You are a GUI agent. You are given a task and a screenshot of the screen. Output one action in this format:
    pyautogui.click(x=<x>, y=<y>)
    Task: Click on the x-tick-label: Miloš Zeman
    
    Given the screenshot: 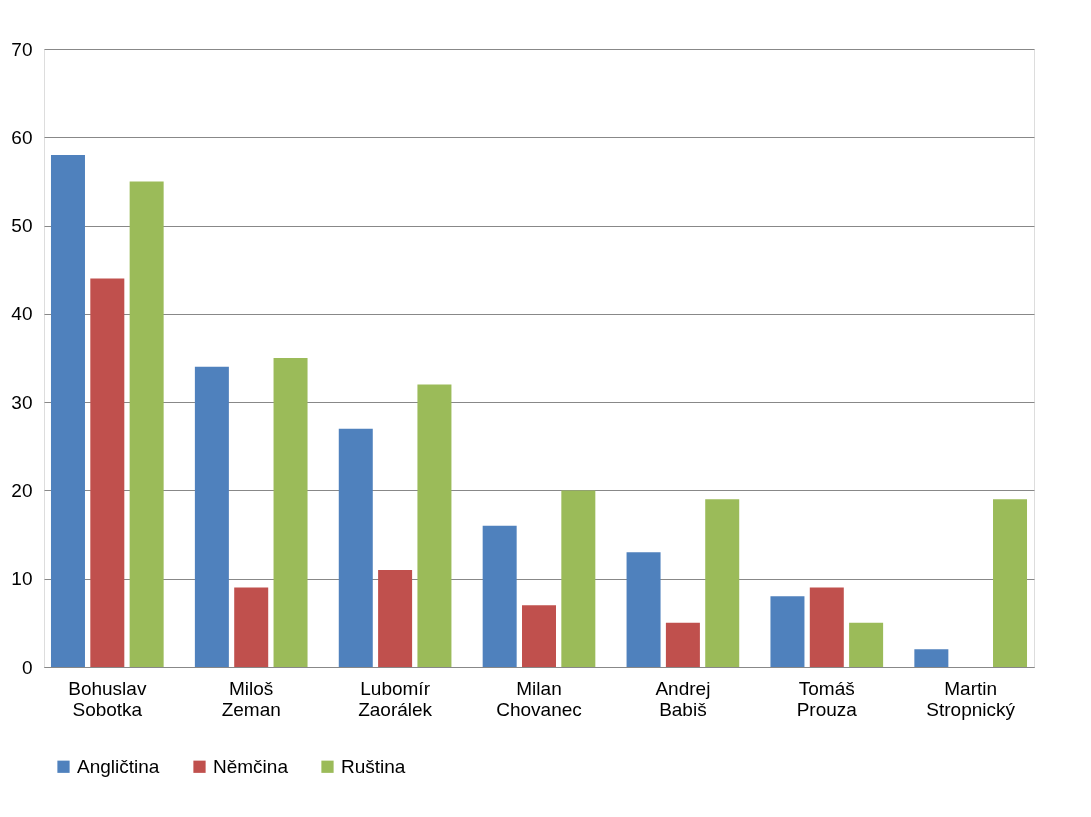 What is the action you would take?
    pyautogui.click(x=251, y=698)
    